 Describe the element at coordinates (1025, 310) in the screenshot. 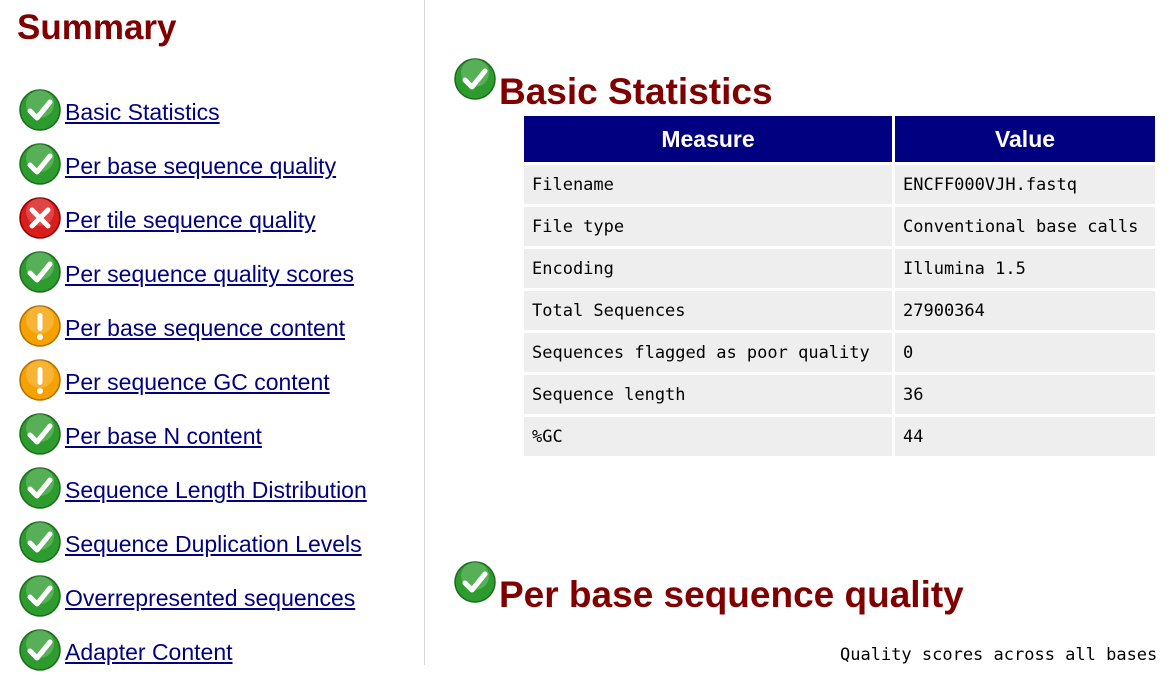

I see `value-cell: 27900364` at that location.